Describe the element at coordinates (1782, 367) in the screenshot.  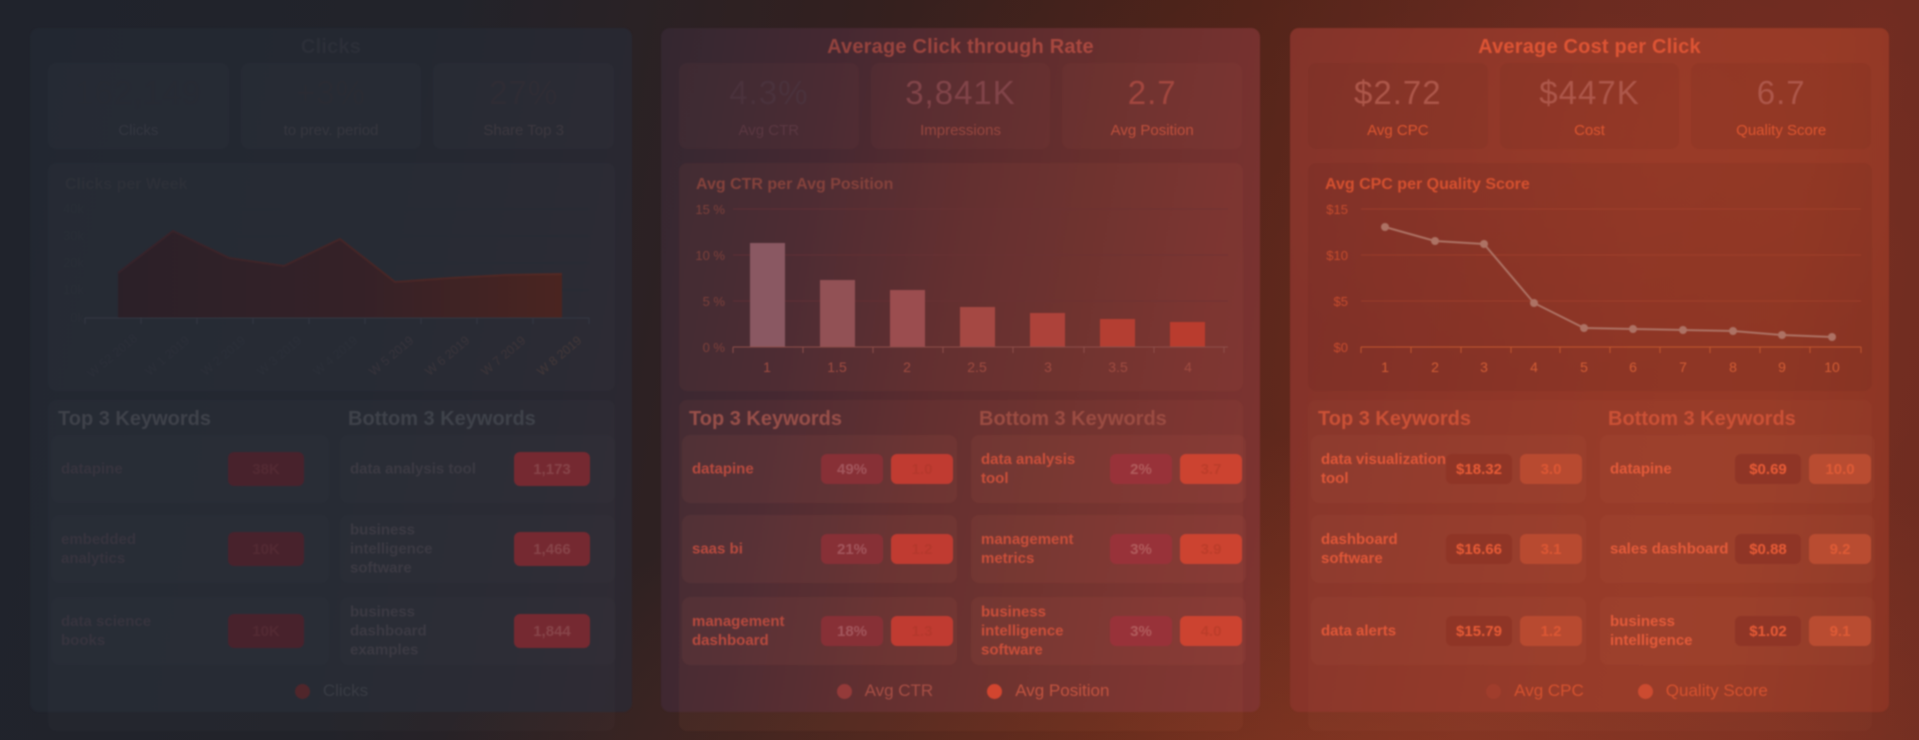
I see `svg-text: 9` at that location.